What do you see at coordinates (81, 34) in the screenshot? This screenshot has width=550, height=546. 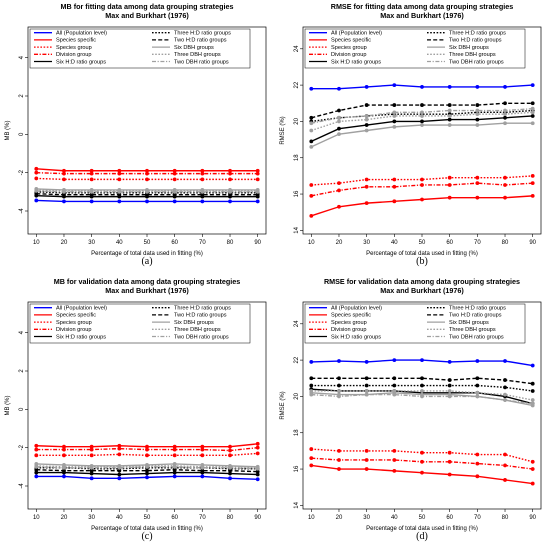 I see `legend-entry: All (Population level)` at bounding box center [81, 34].